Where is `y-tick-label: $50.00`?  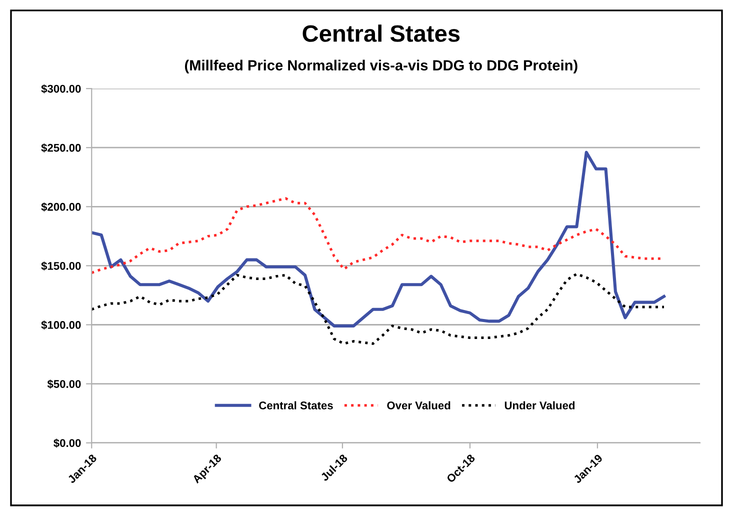 y-tick-label: $50.00 is located at coordinates (64, 384).